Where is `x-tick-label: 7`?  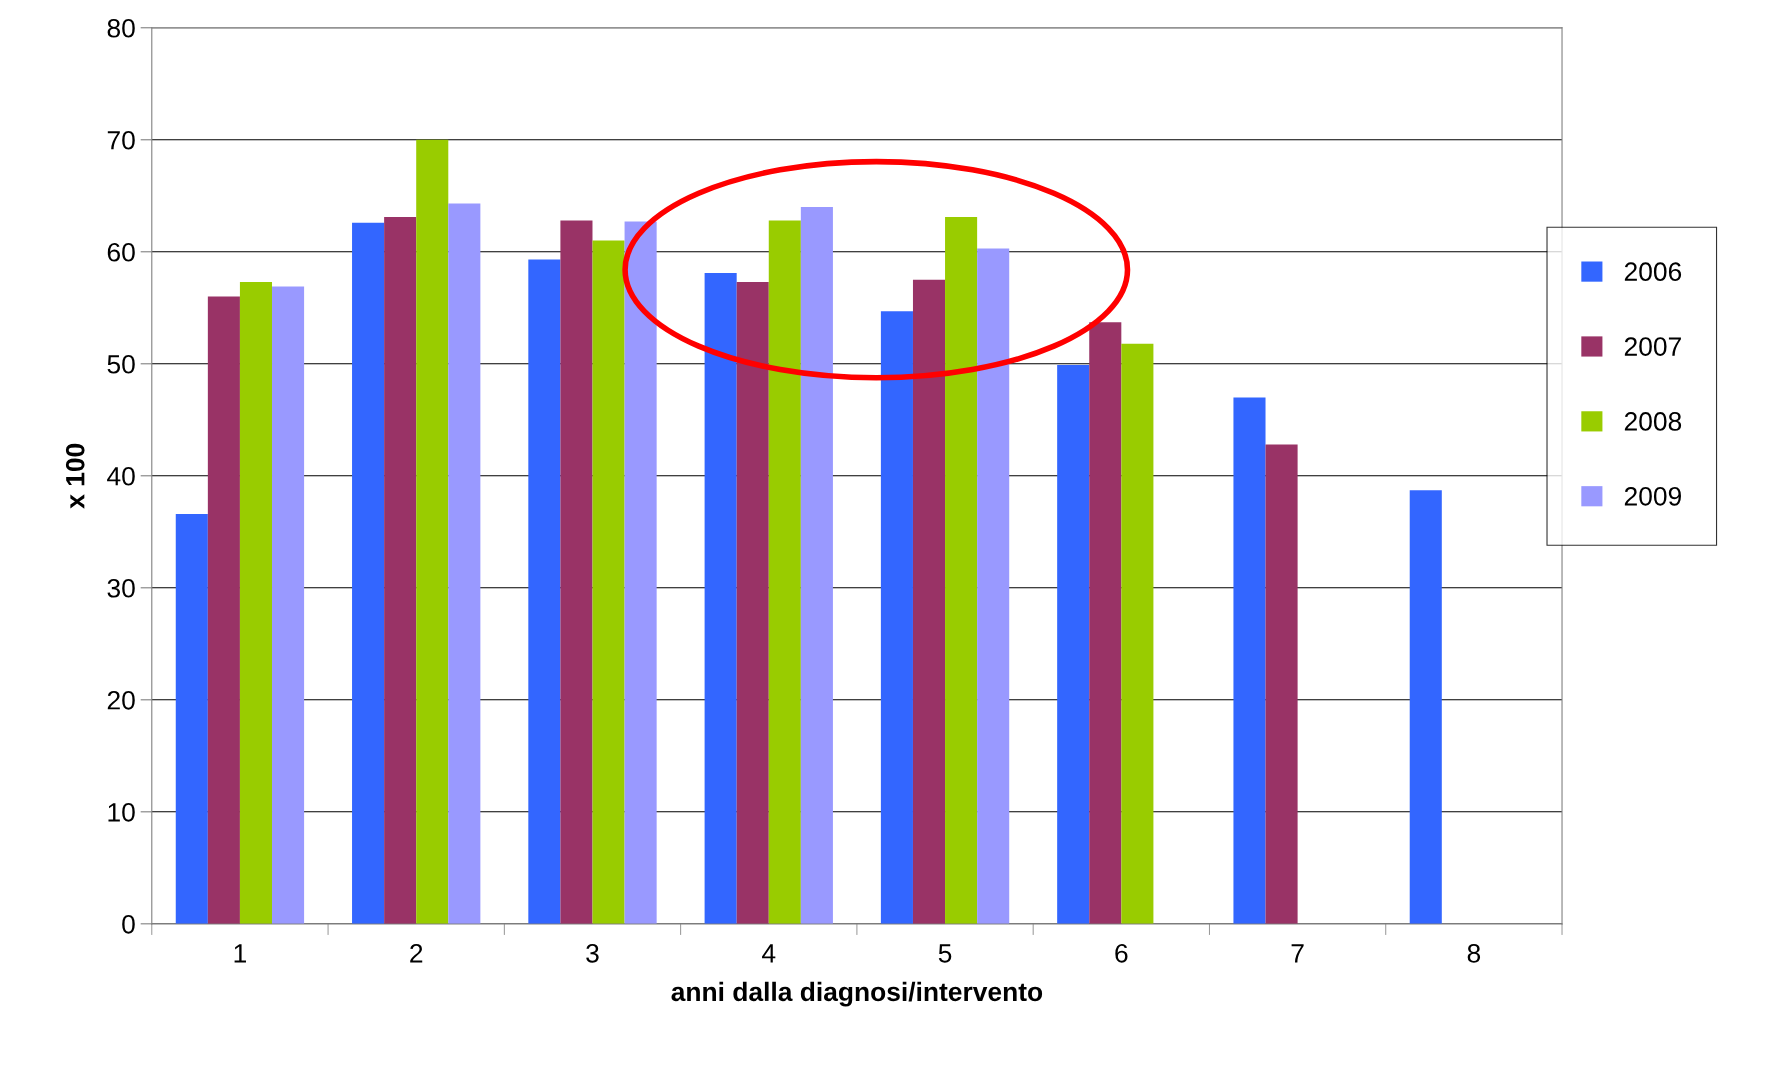 x-tick-label: 7 is located at coordinates (1297, 953).